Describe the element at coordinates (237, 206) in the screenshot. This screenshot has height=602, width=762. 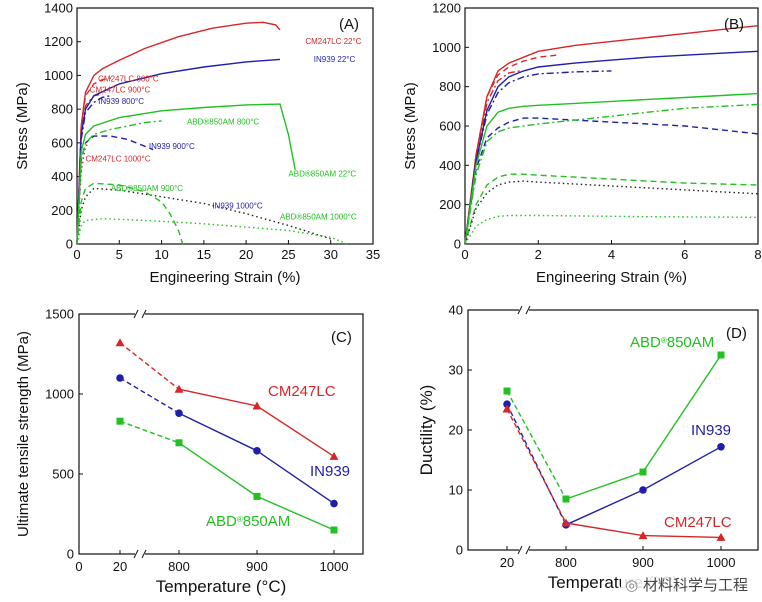
I see `series-annotation: IN939 1000°C` at that location.